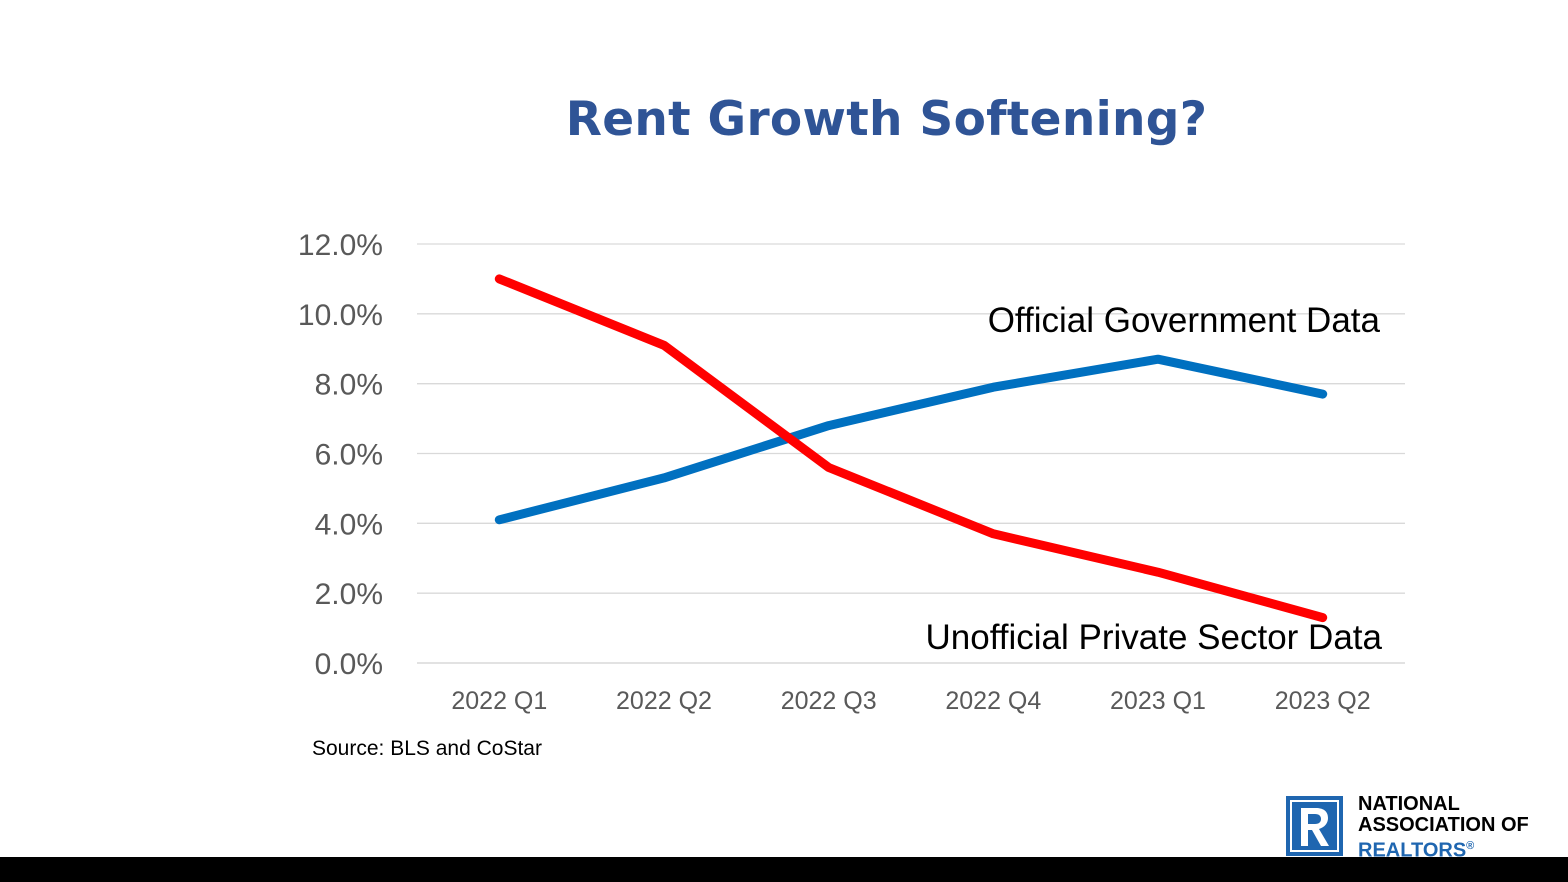 The height and width of the screenshot is (882, 1568). I want to click on logo-realtors-word: REALTORS, so click(1412, 850).